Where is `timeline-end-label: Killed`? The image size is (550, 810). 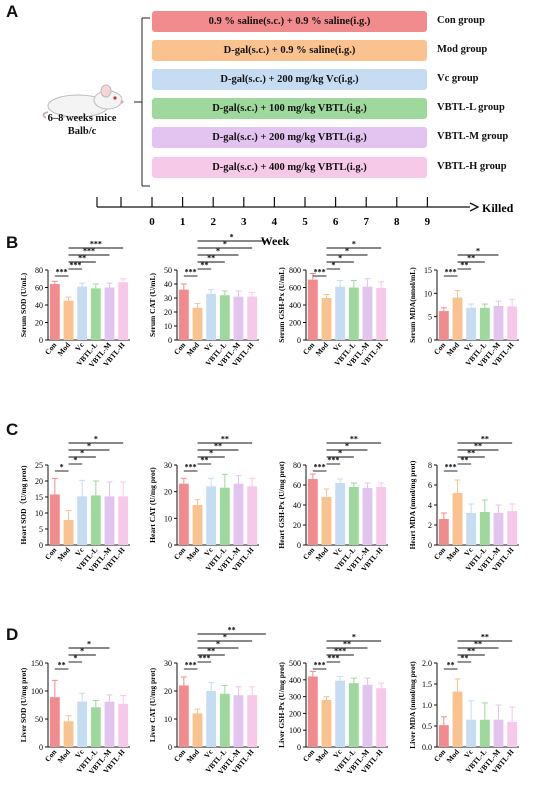
timeline-end-label: Killed is located at coordinates (498, 208).